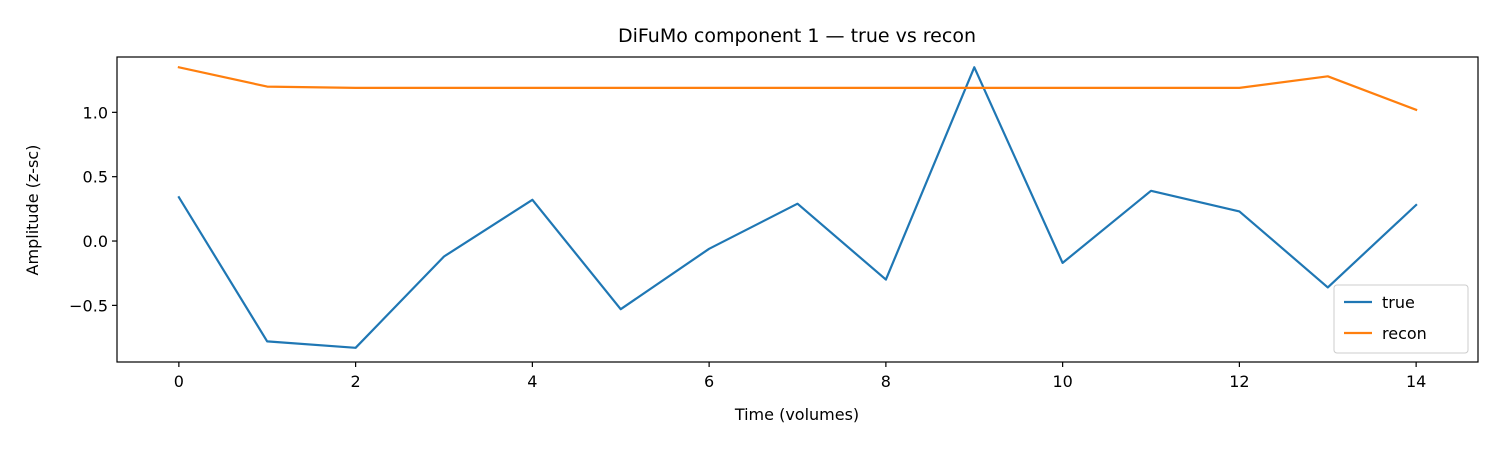 The width and height of the screenshot is (1500, 450). Describe the element at coordinates (800, 376) in the screenshot. I see `x-axis: 0 2 4 6 8 10 12 14` at that location.